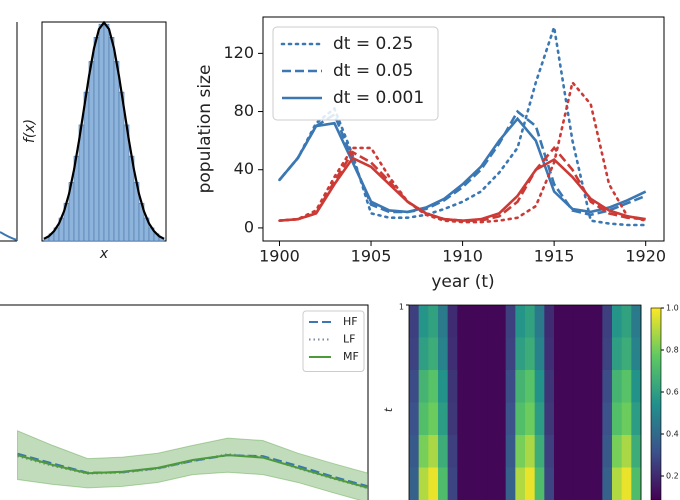 The height and width of the screenshot is (500, 680). I want to click on legend-label: dt = 0.001, so click(378, 98).